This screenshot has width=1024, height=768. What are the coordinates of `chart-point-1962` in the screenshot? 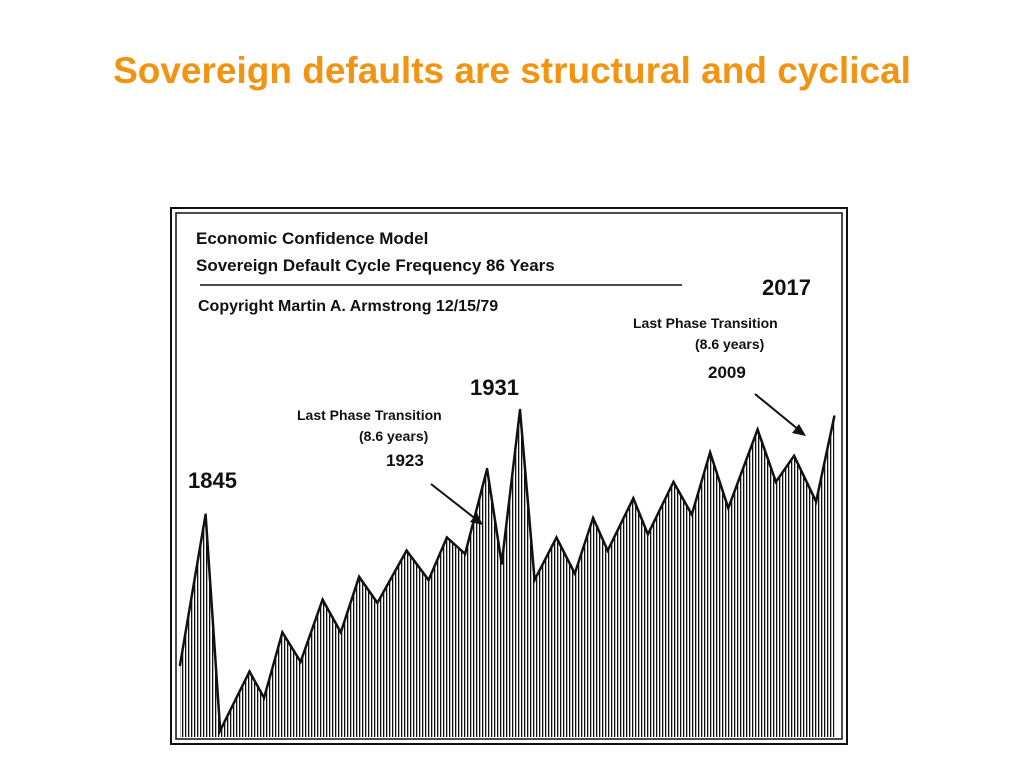 It's located at (633, 498).